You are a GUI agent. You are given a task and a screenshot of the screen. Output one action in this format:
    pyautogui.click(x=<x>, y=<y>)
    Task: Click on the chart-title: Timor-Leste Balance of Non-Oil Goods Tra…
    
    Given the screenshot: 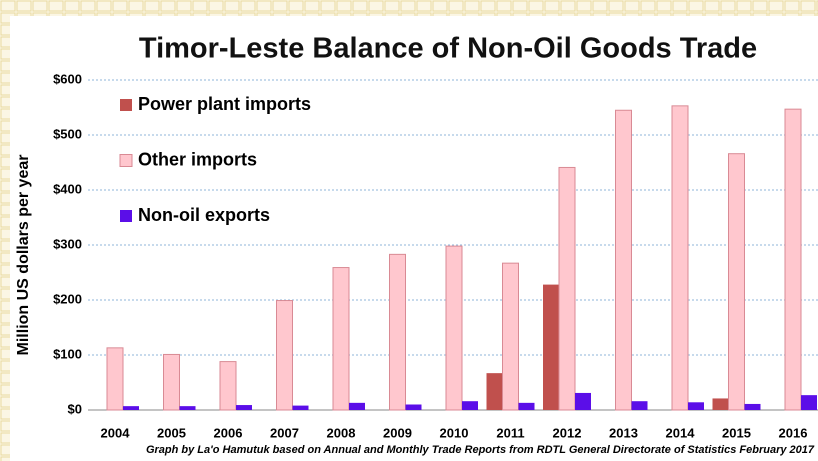 What is the action you would take?
    pyautogui.click(x=448, y=49)
    